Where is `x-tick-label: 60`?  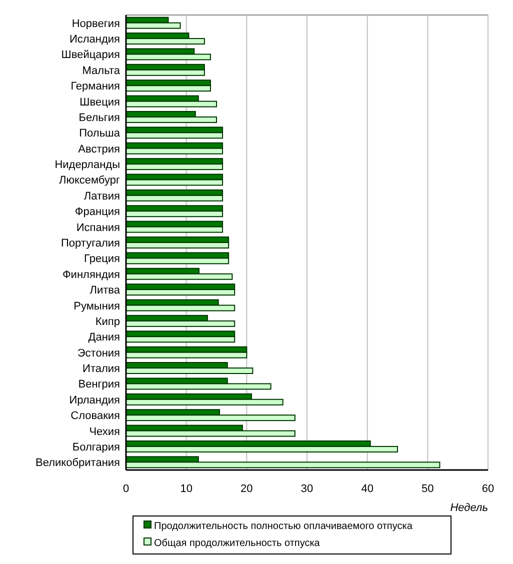
x-tick-label: 60 is located at coordinates (488, 489).